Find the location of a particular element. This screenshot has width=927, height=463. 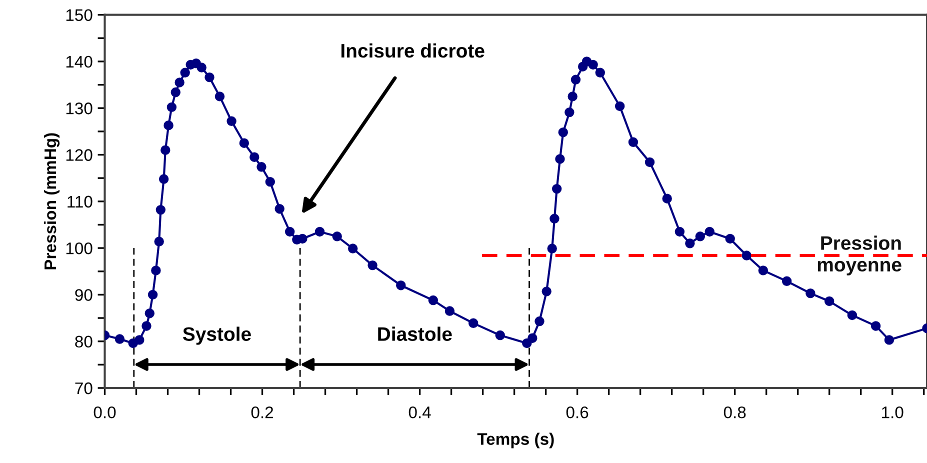

x-tick-label: 0.0 is located at coordinates (105, 412).